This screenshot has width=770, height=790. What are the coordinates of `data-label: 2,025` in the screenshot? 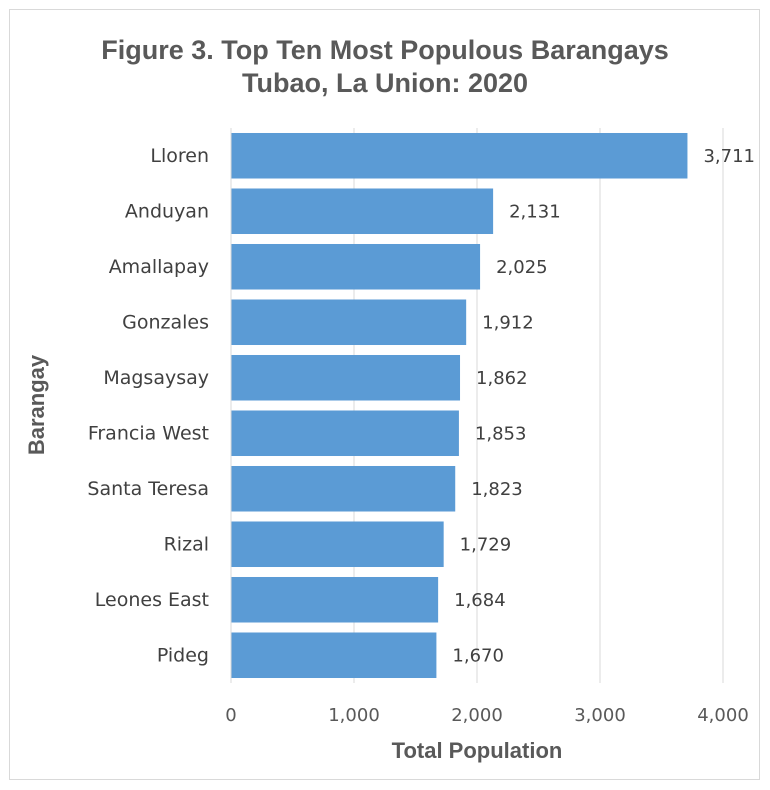 It's located at (522, 267).